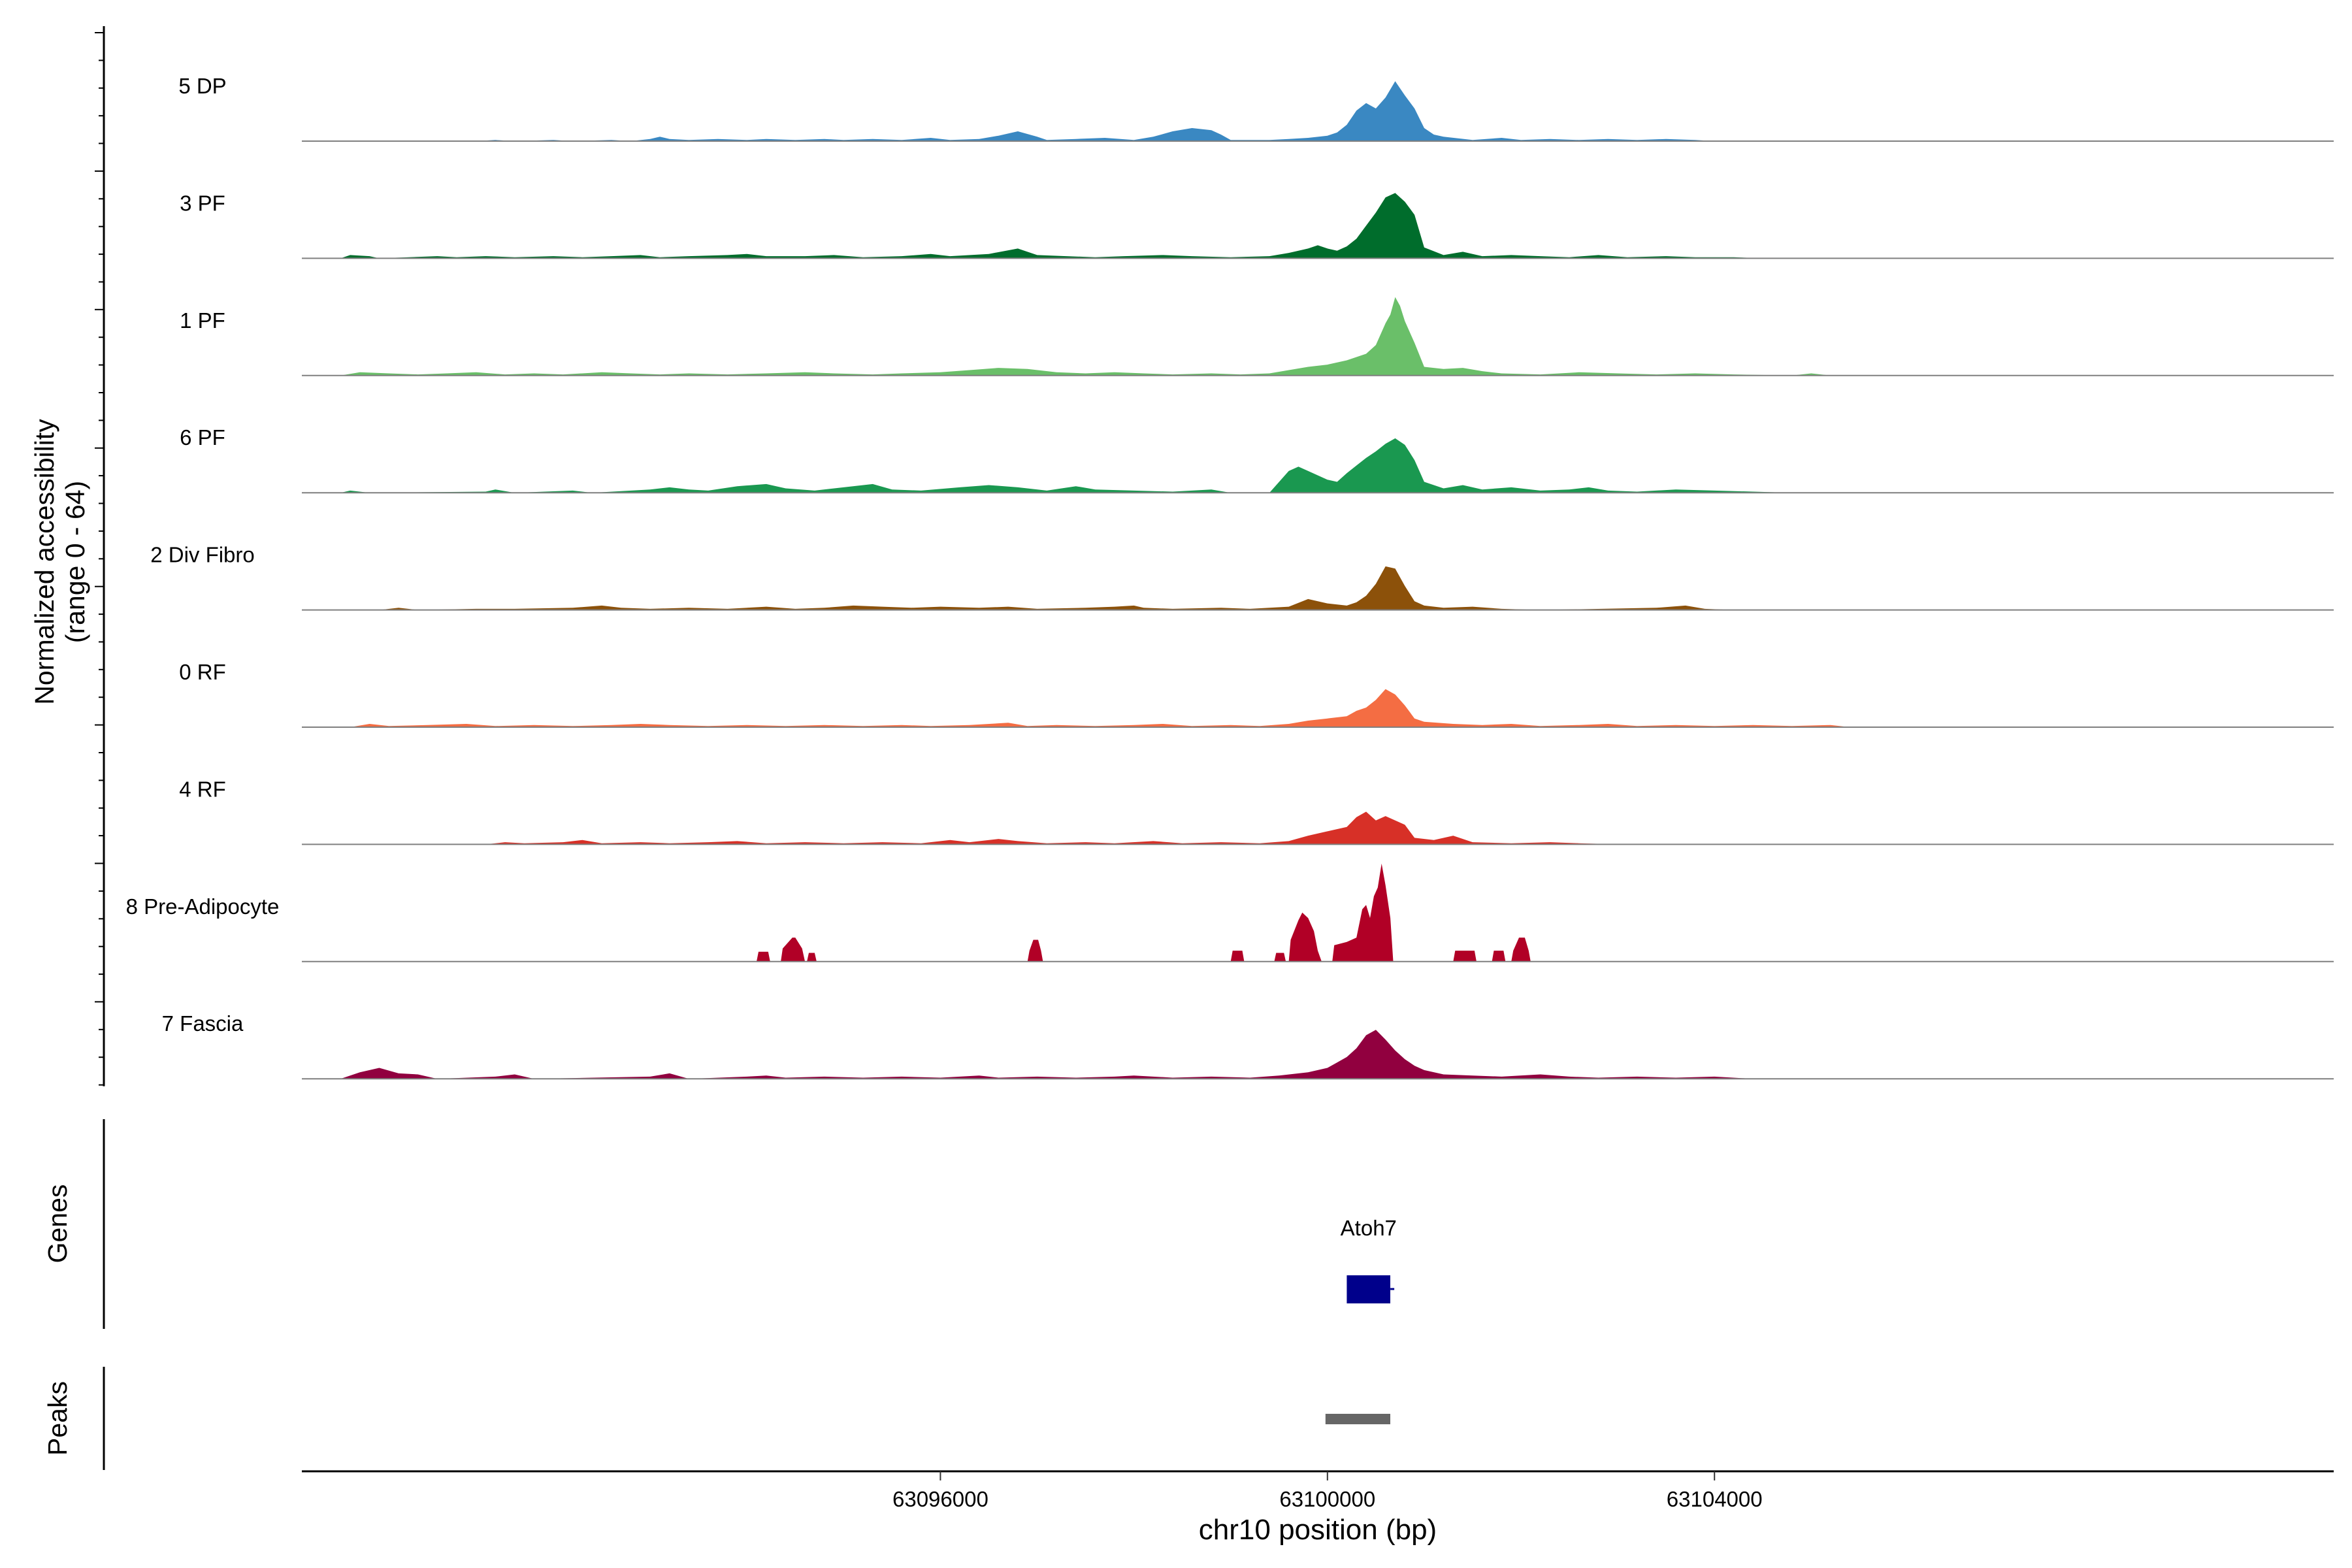 This screenshot has height=1568, width=2352. What do you see at coordinates (1144, 912) in the screenshot?
I see `coverage-area-8-pre-adipocyte` at bounding box center [1144, 912].